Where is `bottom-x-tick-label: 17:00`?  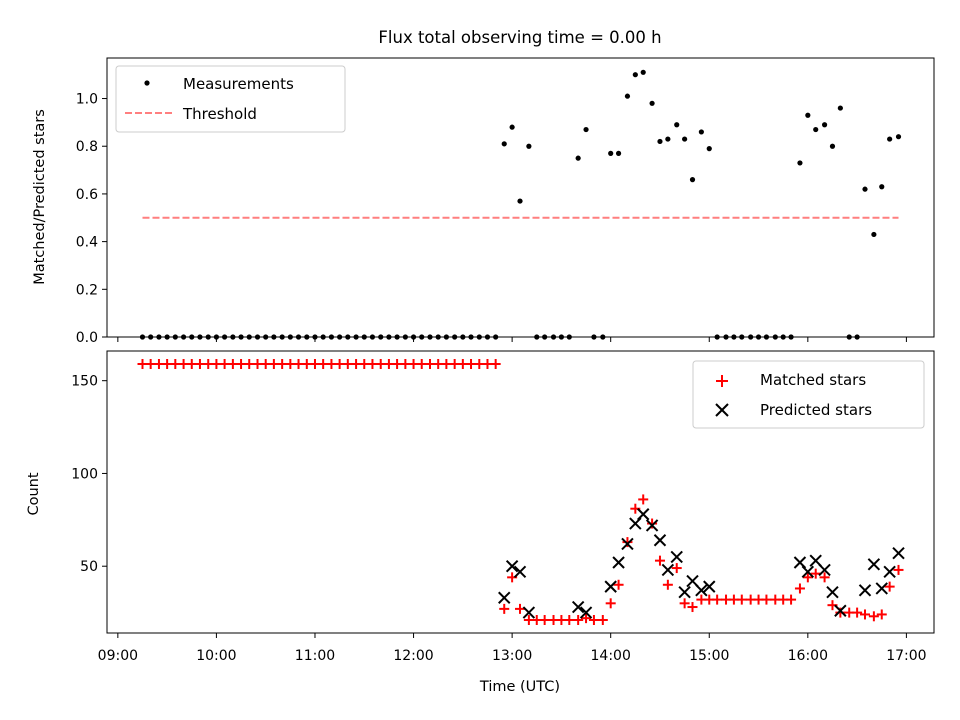
bottom-x-tick-label: 17:00 is located at coordinates (906, 656).